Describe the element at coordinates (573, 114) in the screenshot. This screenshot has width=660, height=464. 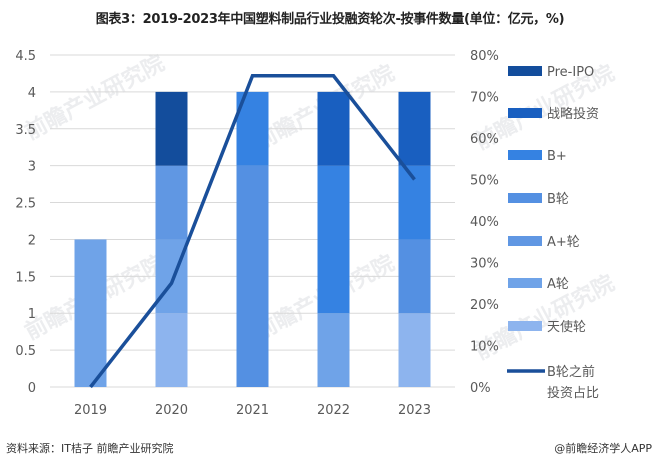
I see `legend-label: 战略投资` at that location.